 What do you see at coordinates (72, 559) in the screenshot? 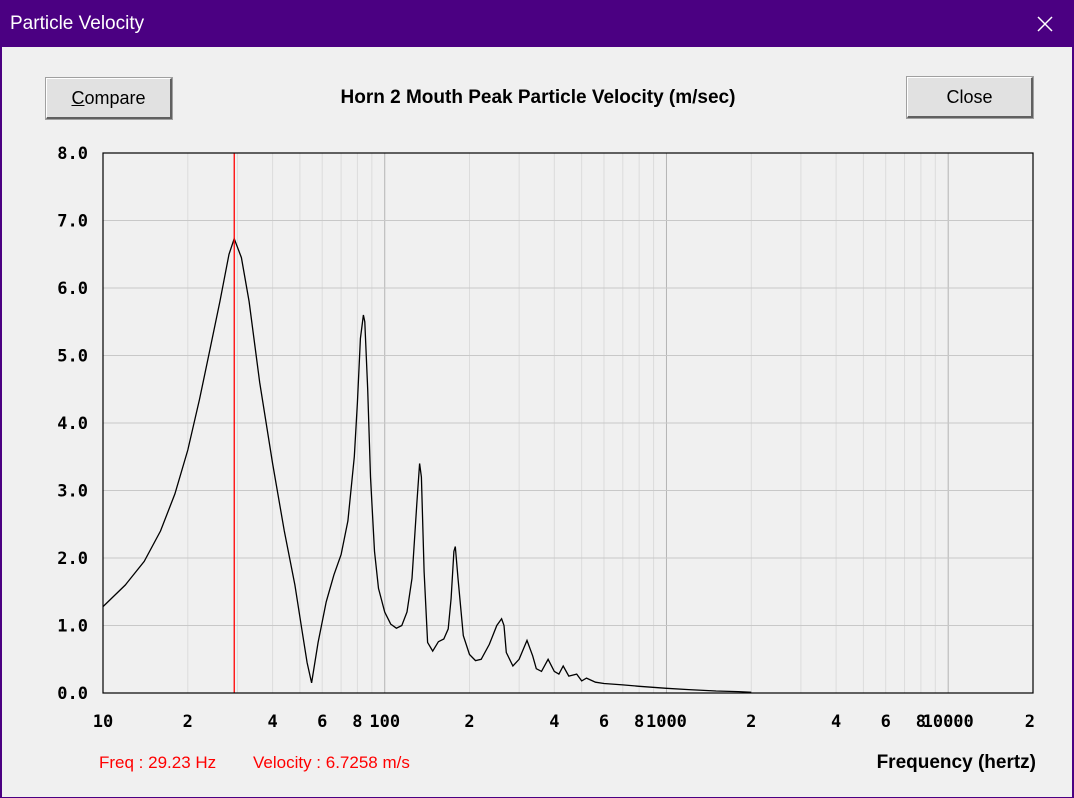
I see `y-tick-label: 2.0` at bounding box center [72, 559].